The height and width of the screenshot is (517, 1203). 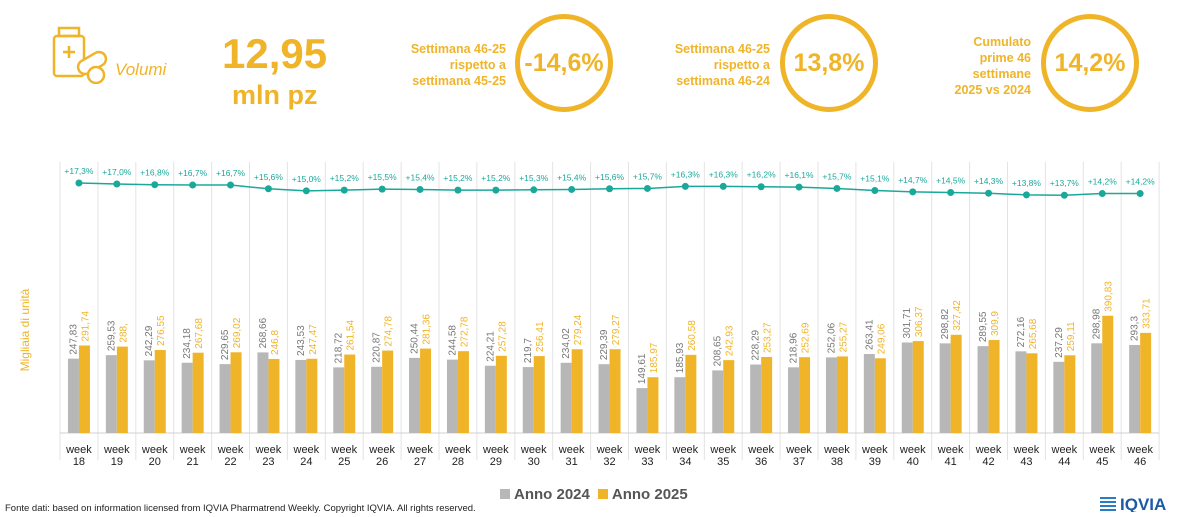 What do you see at coordinates (1027, 183) in the screenshot?
I see `growth-label: +13,8%` at bounding box center [1027, 183].